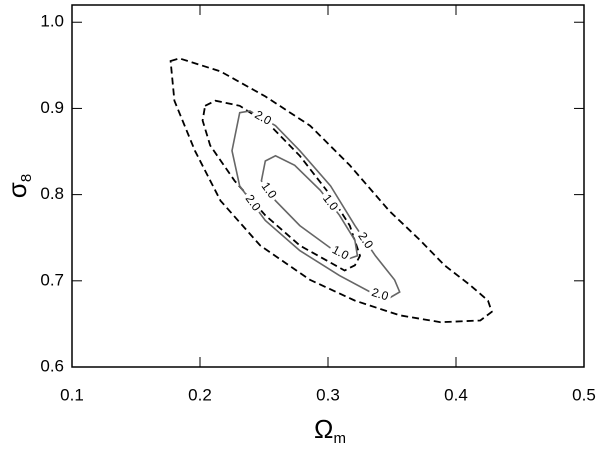 The height and width of the screenshot is (456, 600). Describe the element at coordinates (339, 438) in the screenshot. I see `x-axis-label-sub: m` at that location.